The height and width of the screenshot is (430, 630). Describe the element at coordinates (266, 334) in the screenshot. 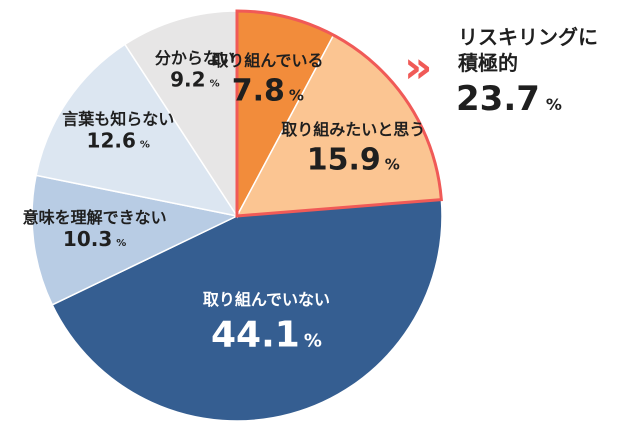

I see `slice-value-2: 44.1%` at that location.